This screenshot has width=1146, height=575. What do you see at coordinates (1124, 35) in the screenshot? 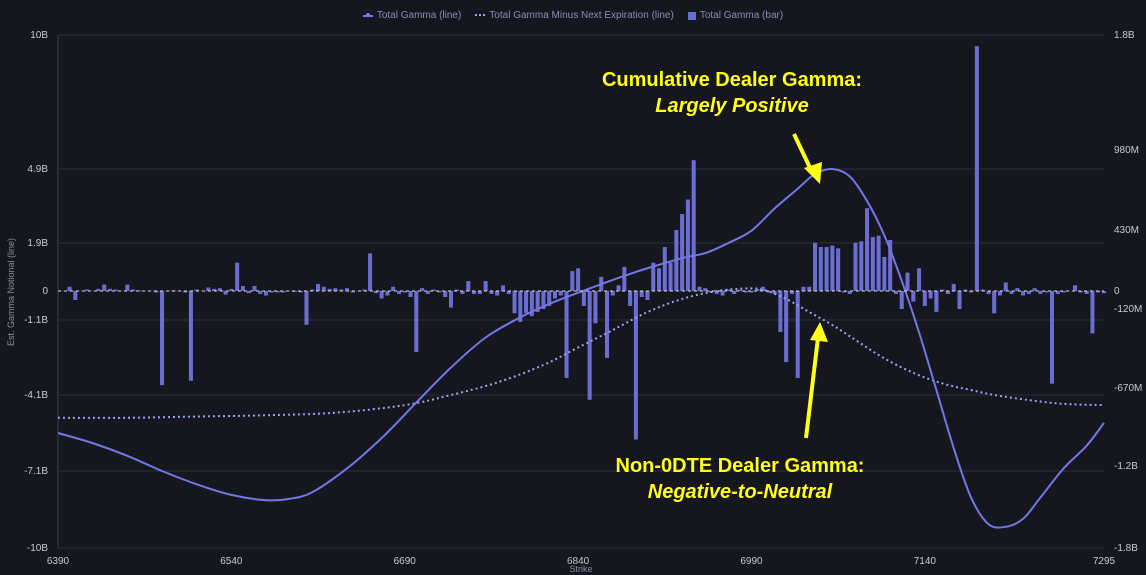
I see `right-tick-label: 1.8B` at bounding box center [1124, 35].